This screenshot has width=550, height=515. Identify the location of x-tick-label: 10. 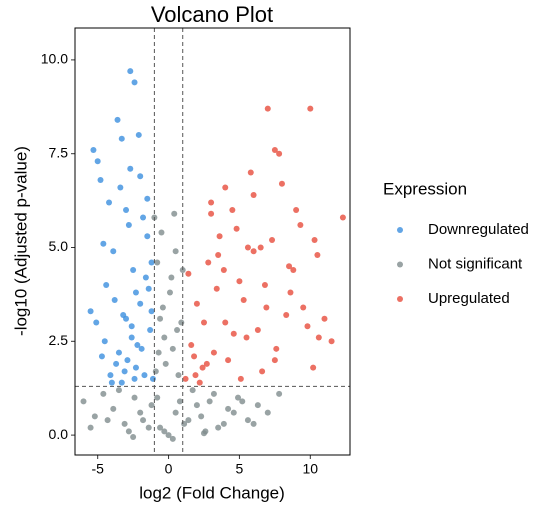
(311, 469).